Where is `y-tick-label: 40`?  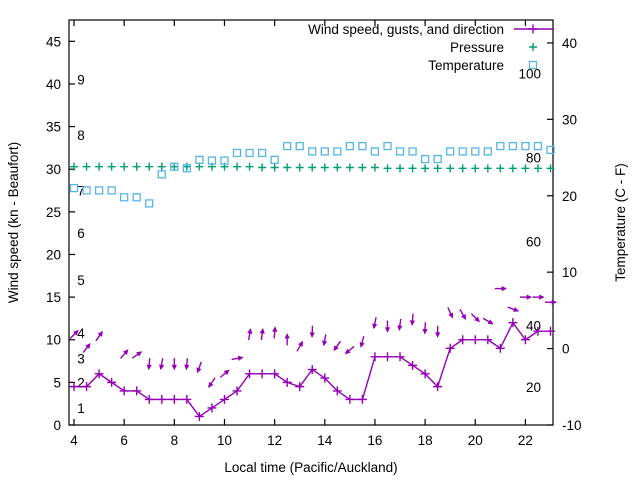
y-tick-label: 40 is located at coordinates (53, 84).